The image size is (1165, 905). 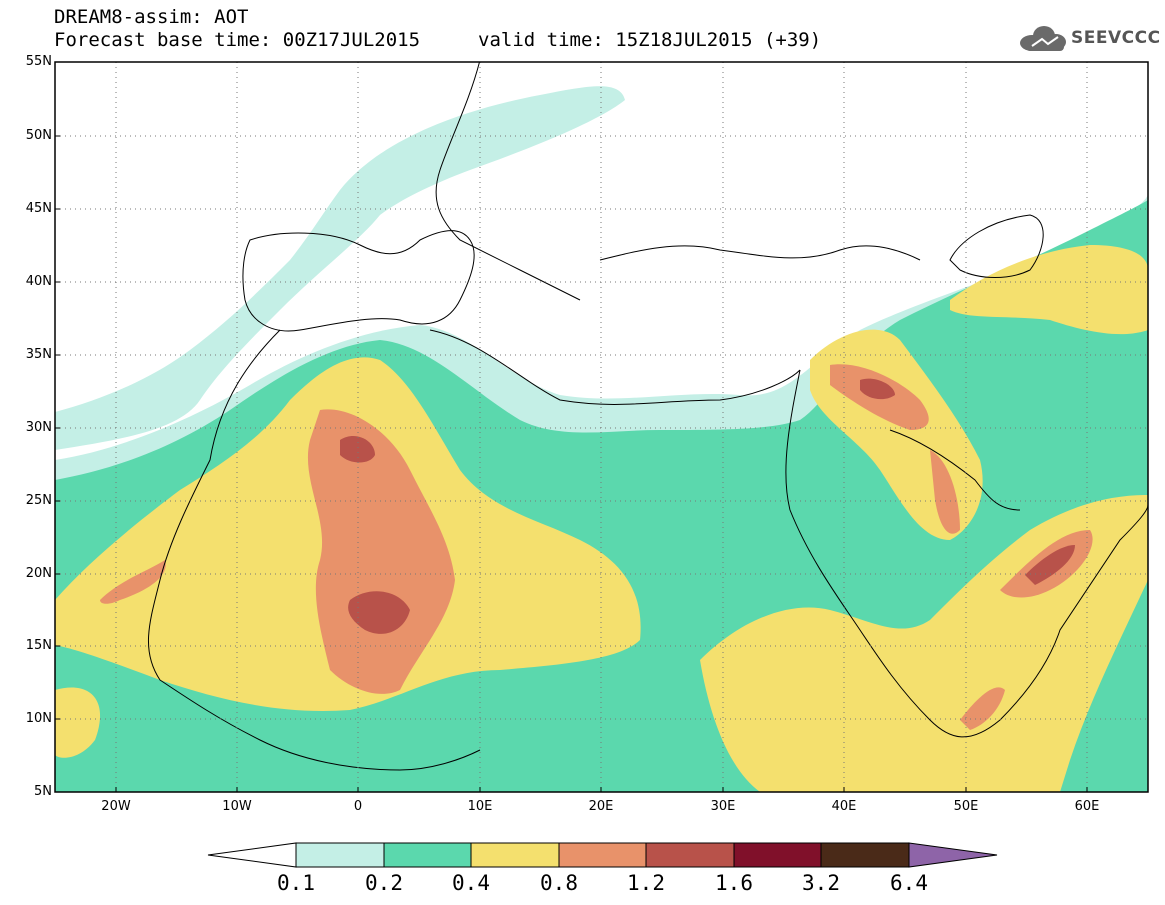 I want to click on colorbar, so click(x=602, y=855).